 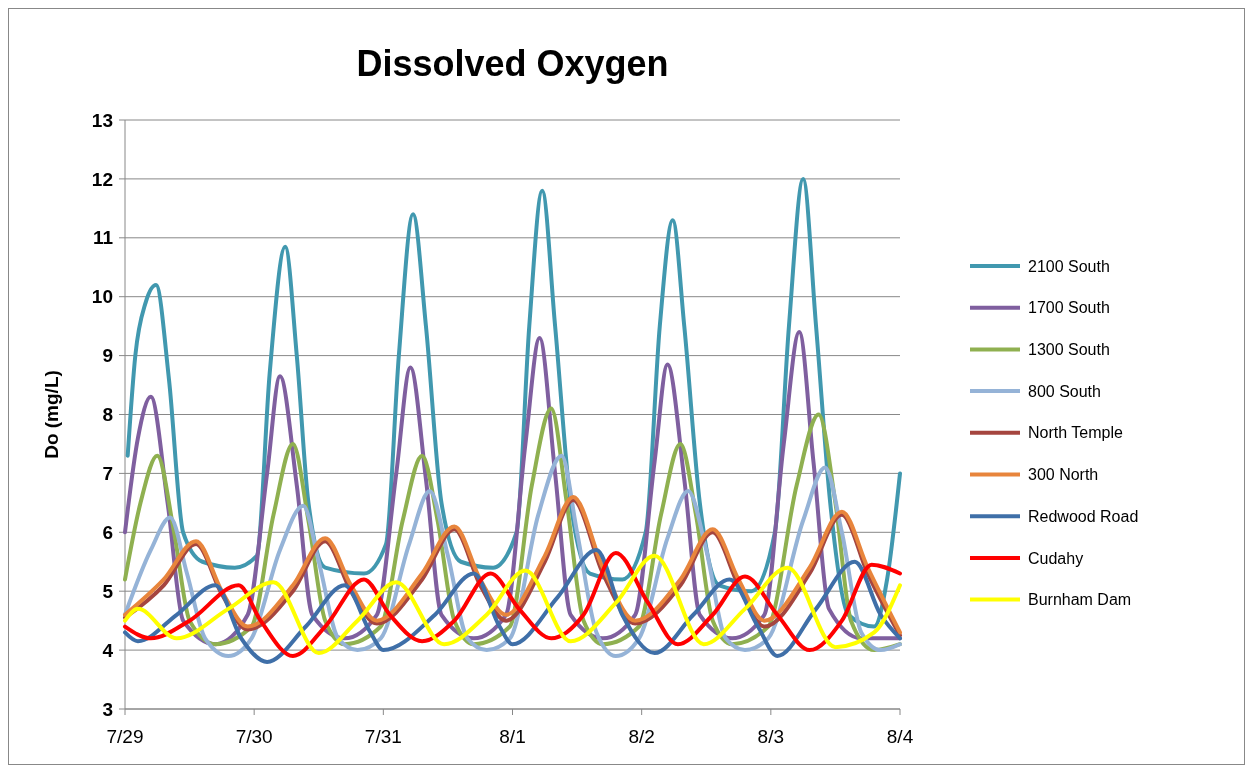 I want to click on legend-label: 2100 South, so click(x=1069, y=266).